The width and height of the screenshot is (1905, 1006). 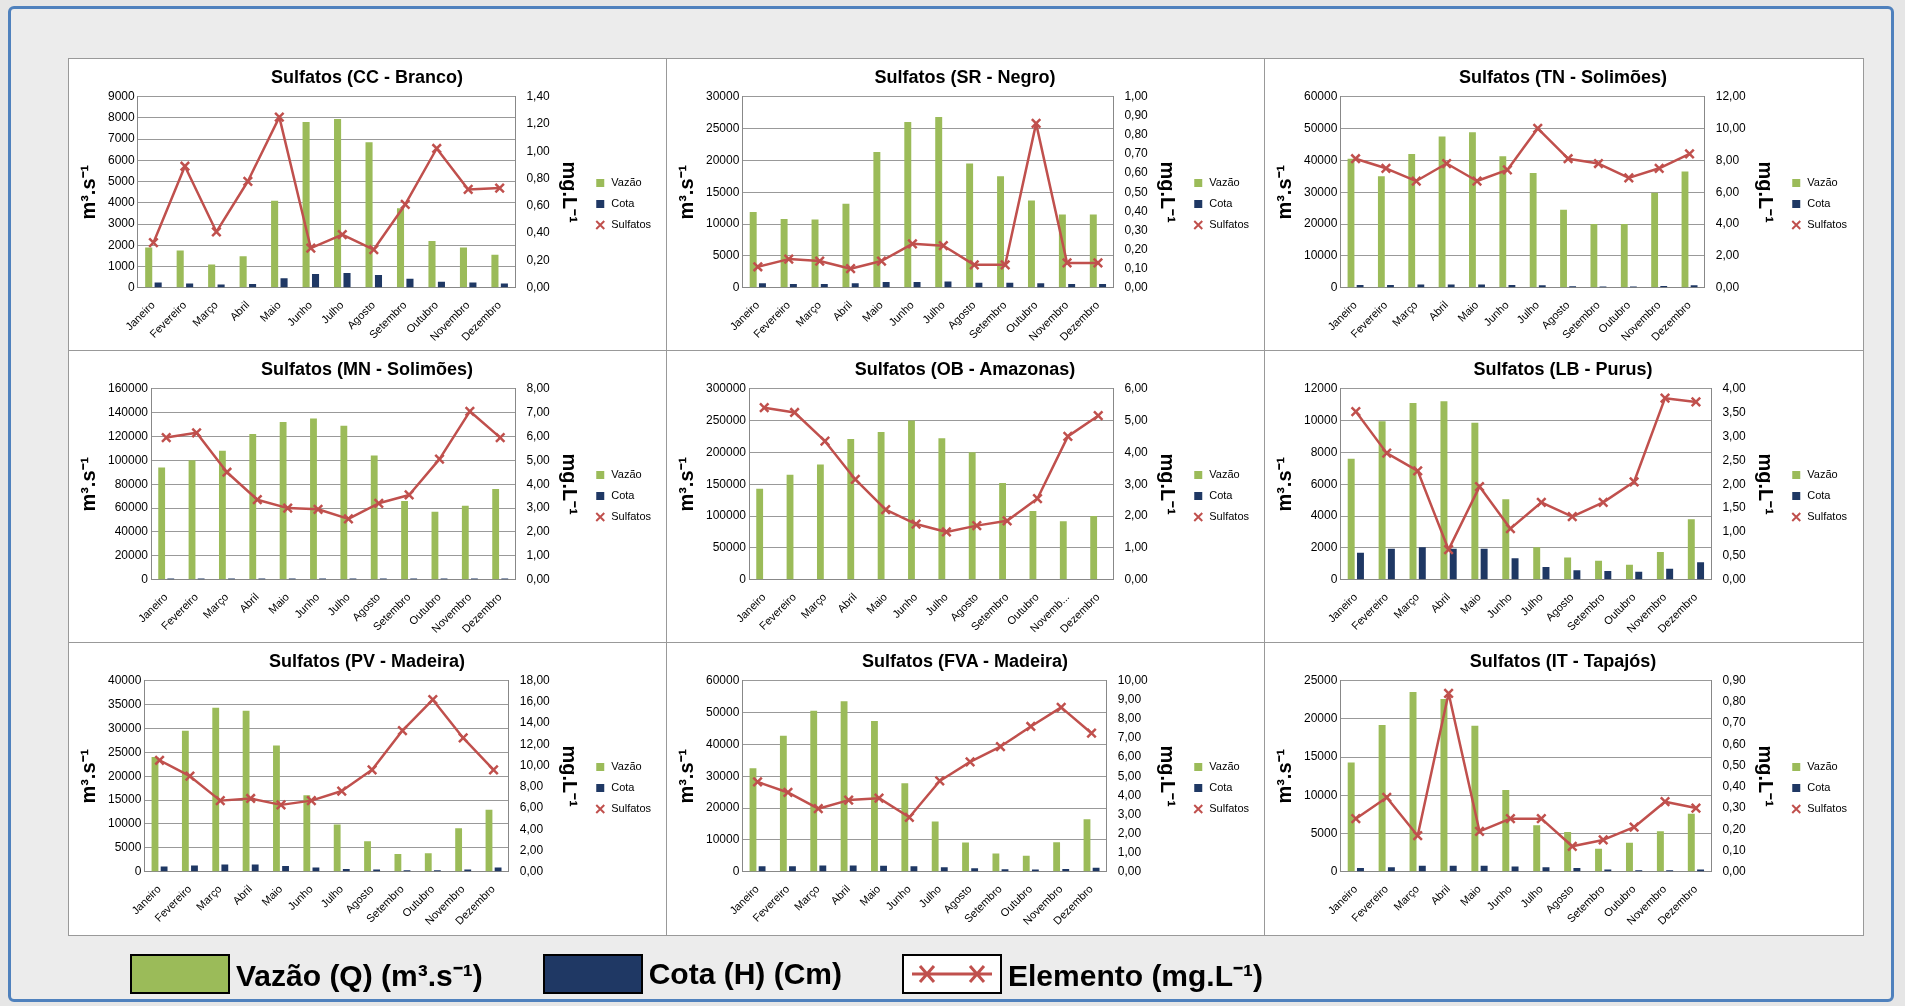 I want to click on y-tick-label: 4000, so click(x=121, y=202).